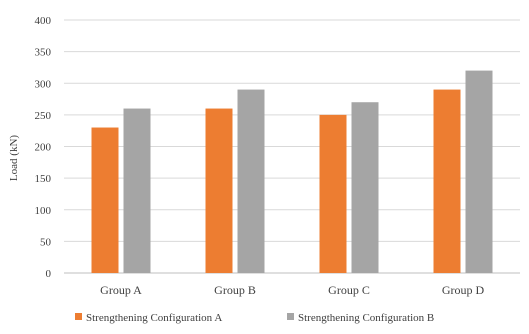 Image resolution: width=529 pixels, height=334 pixels. Describe the element at coordinates (43, 179) in the screenshot. I see `y-tick-label: 150` at that location.